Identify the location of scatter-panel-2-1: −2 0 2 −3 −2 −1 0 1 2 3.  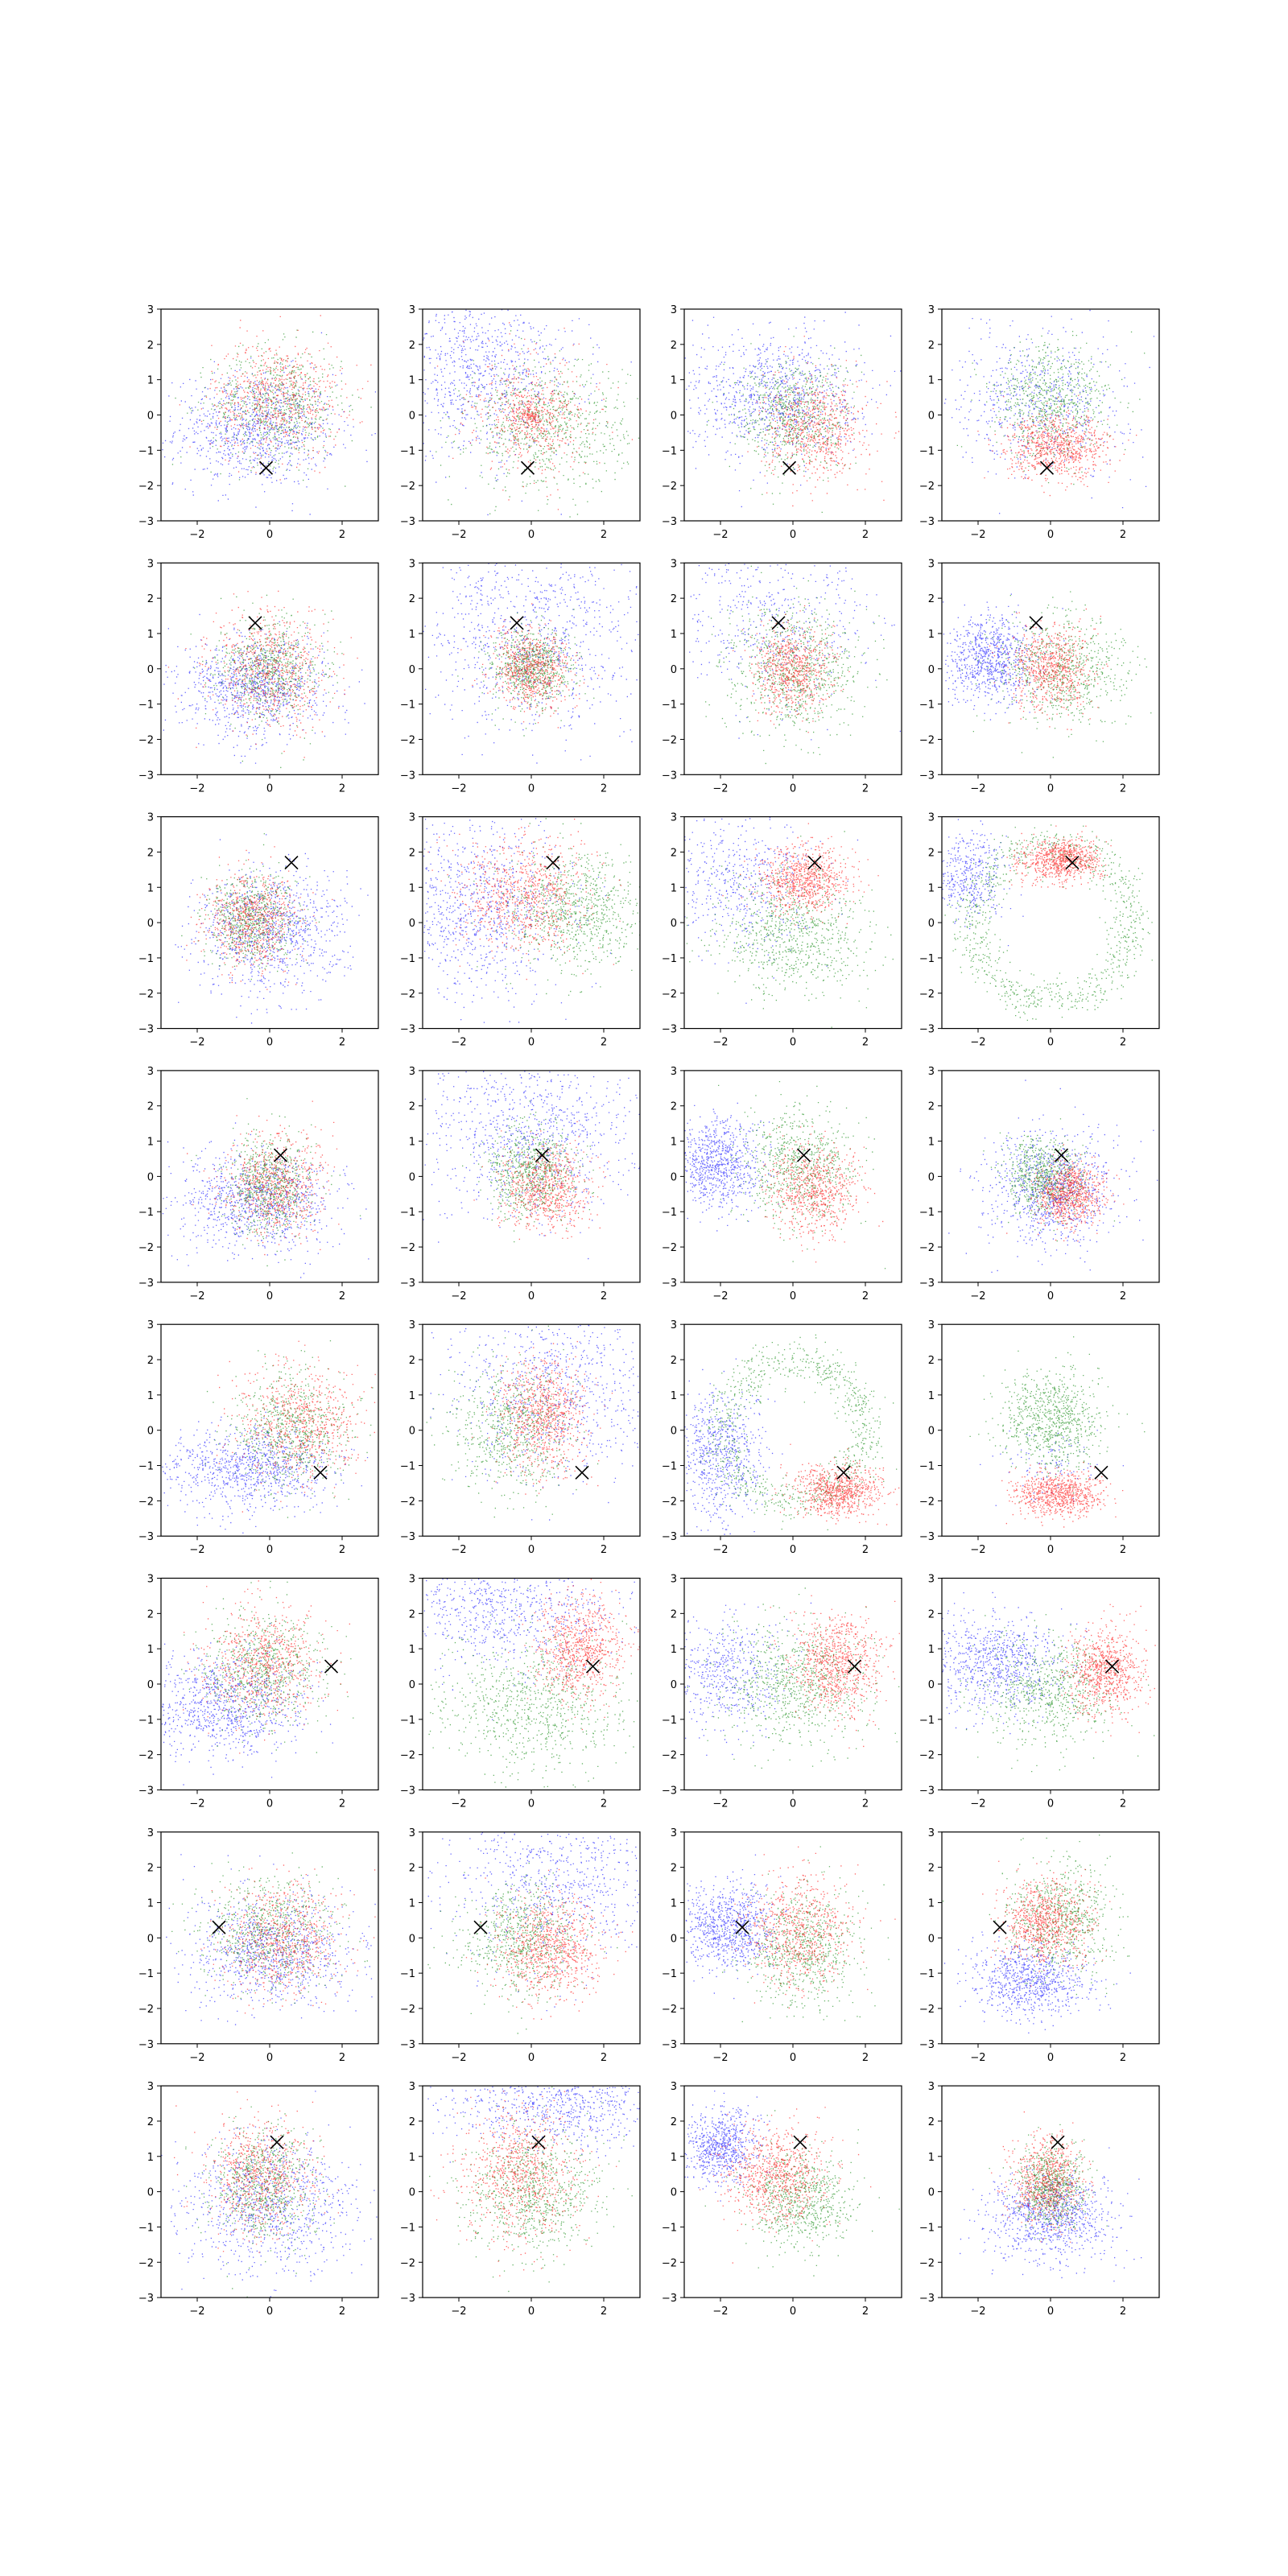
(258, 676).